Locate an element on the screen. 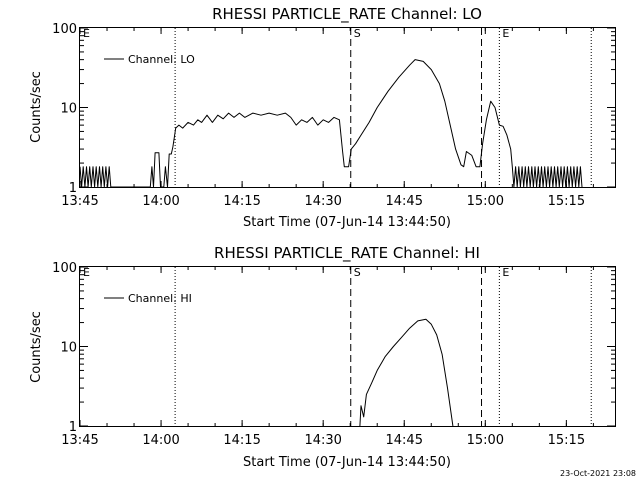  legend: Channel: HI is located at coordinates (148, 298).